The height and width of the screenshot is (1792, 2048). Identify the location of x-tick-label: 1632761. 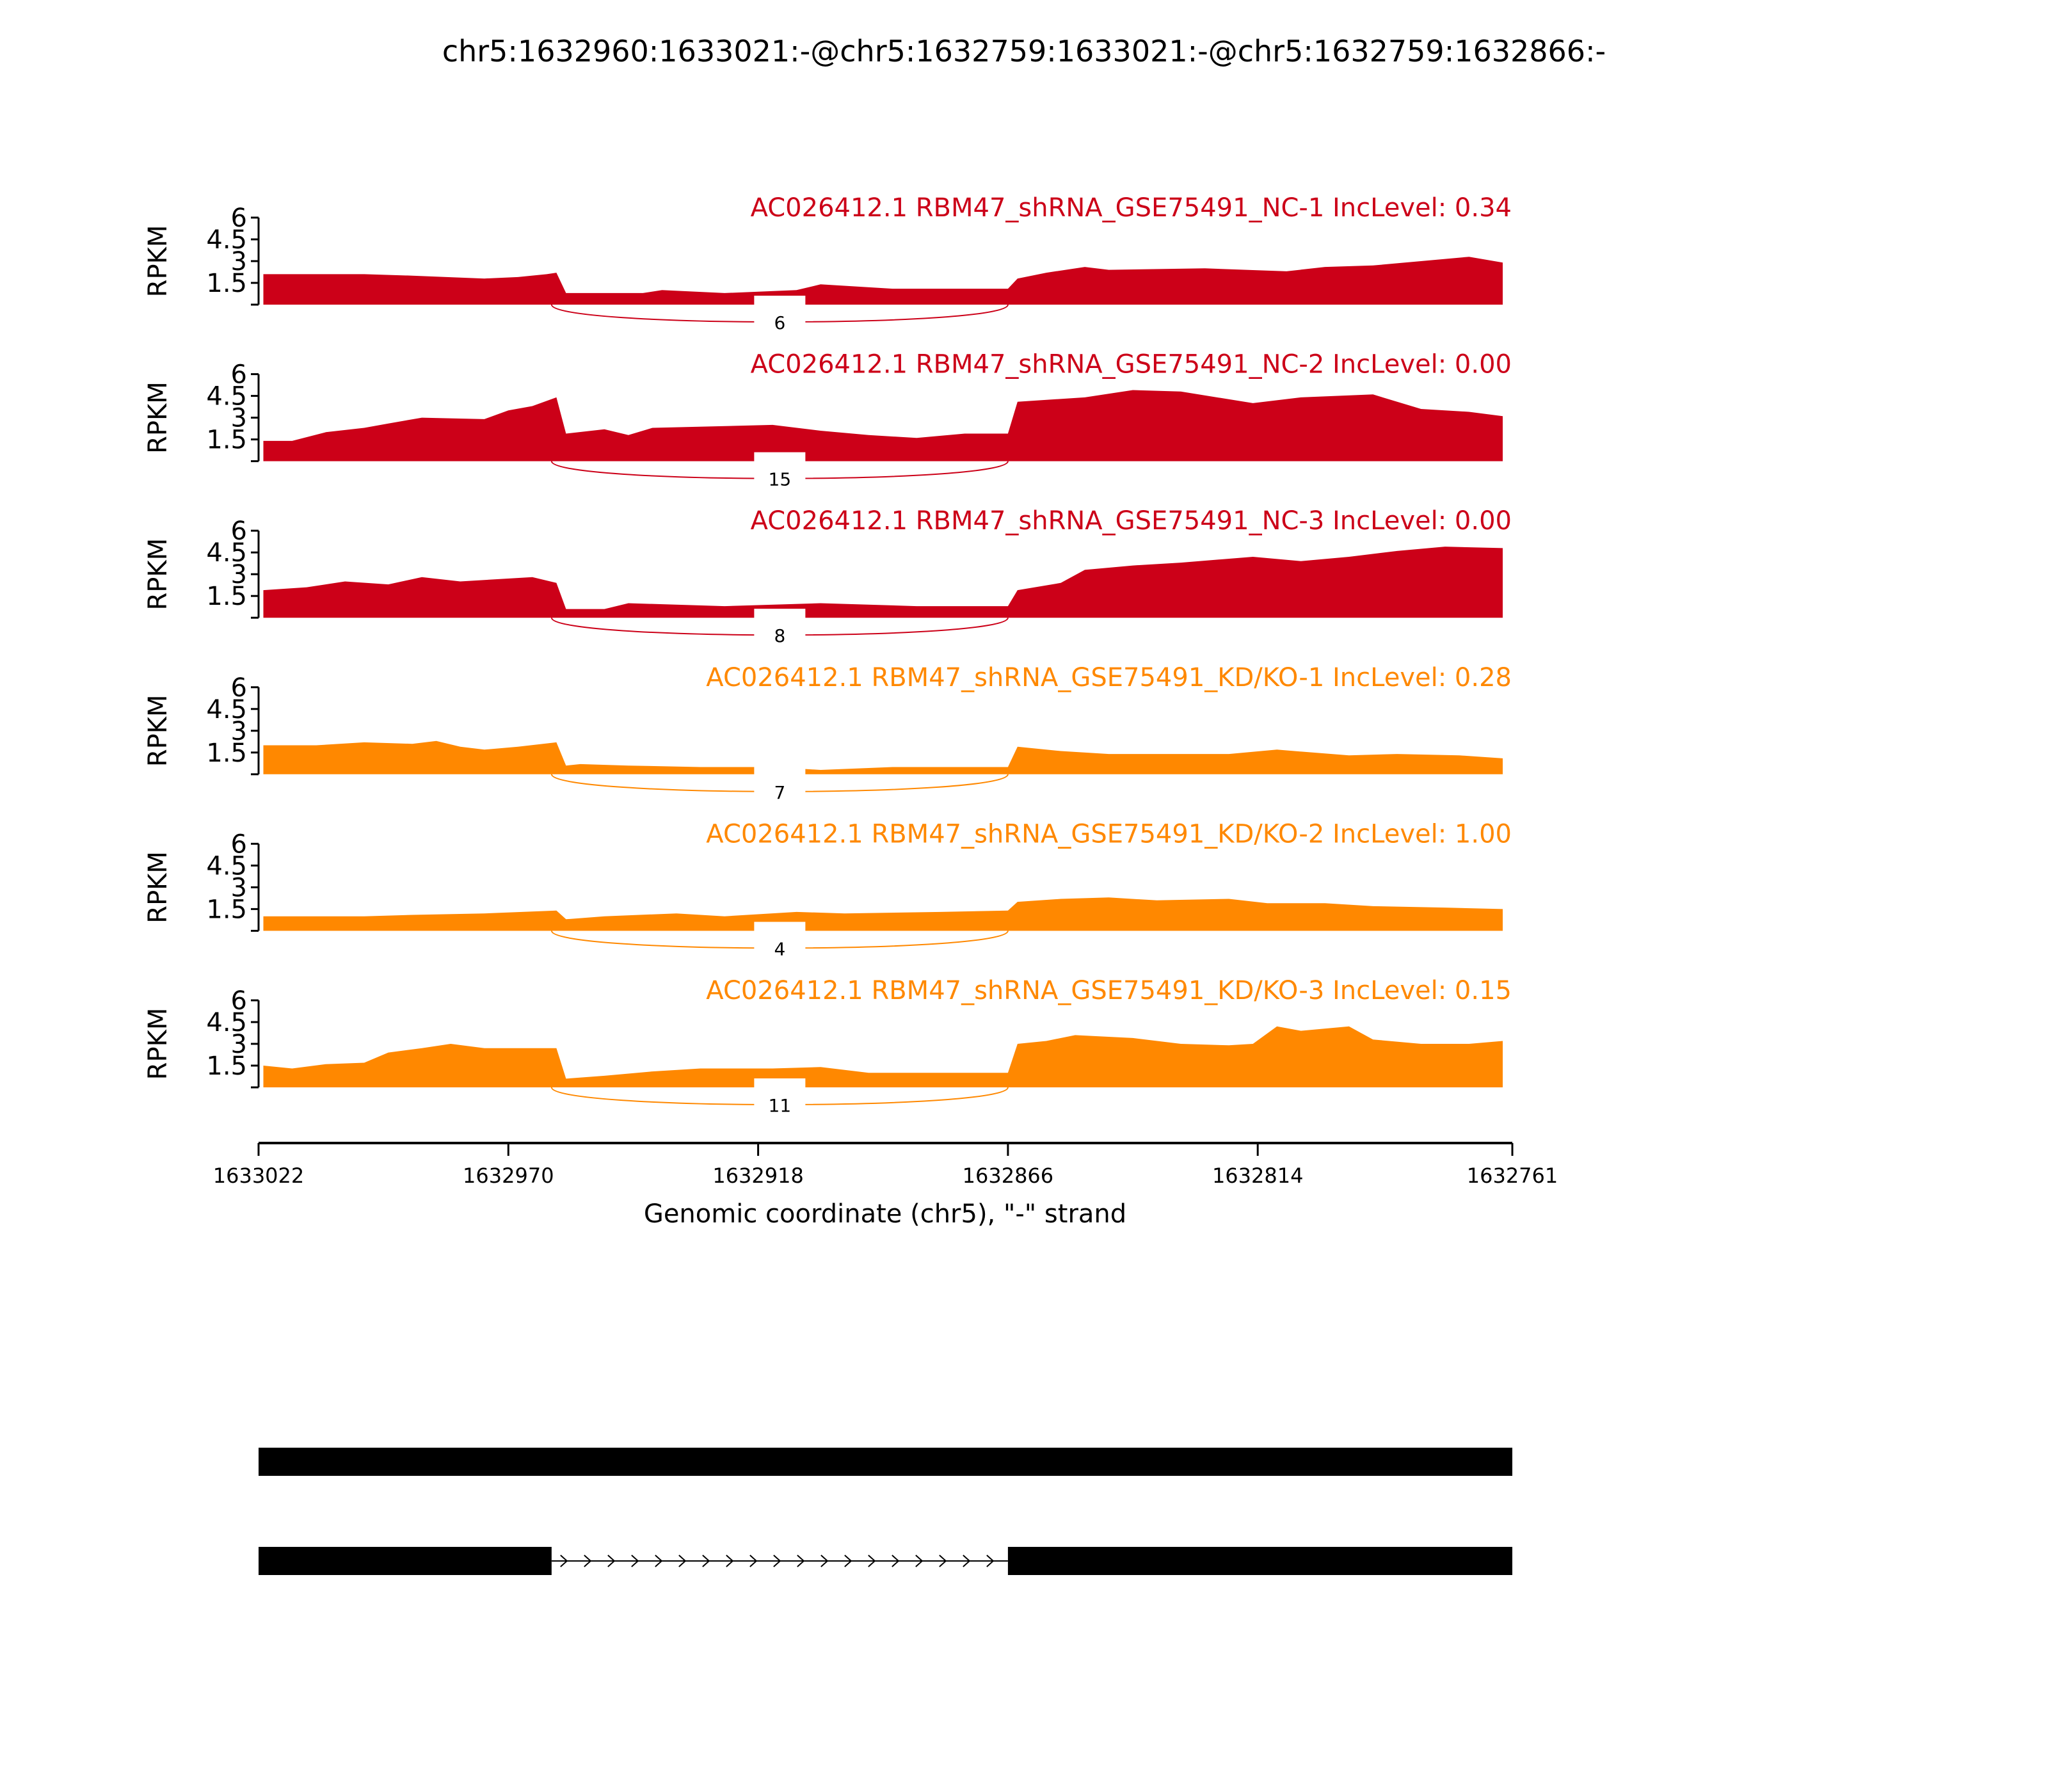
(1512, 1176).